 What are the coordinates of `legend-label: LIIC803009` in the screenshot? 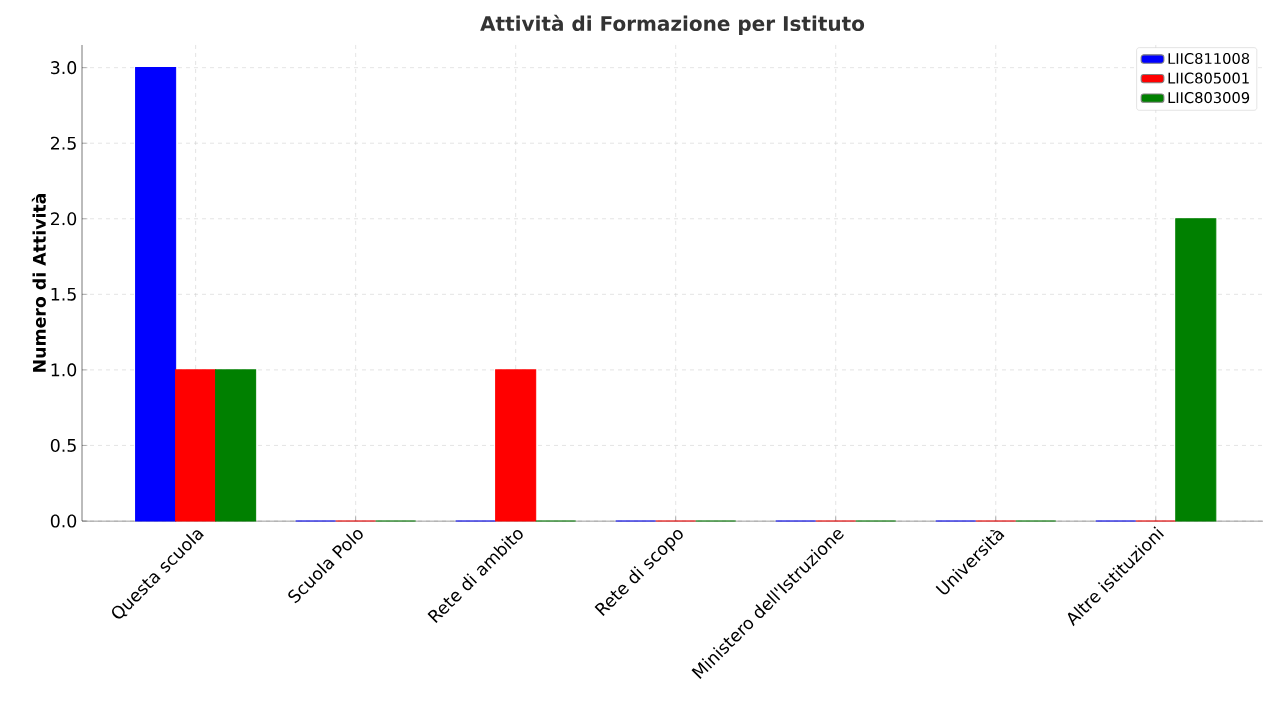 It's located at (1209, 98).